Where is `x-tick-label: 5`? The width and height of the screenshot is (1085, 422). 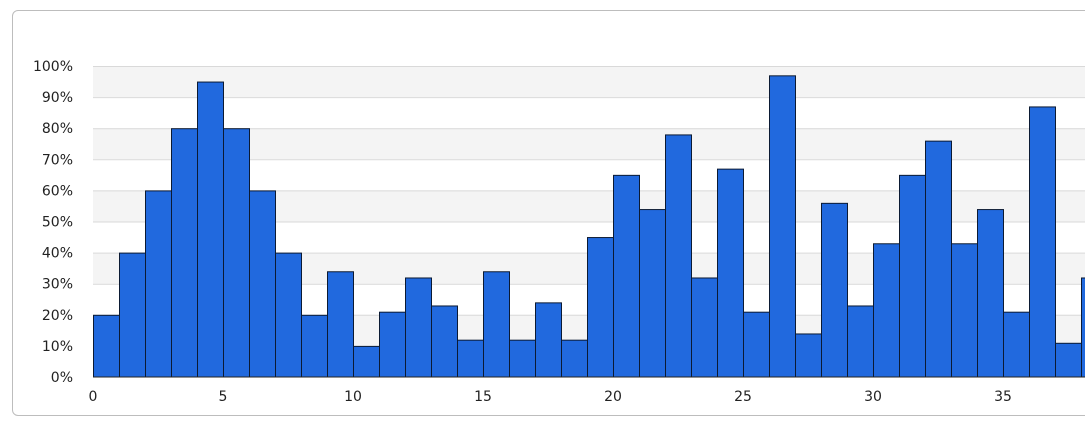
x-tick-label: 5 is located at coordinates (223, 397).